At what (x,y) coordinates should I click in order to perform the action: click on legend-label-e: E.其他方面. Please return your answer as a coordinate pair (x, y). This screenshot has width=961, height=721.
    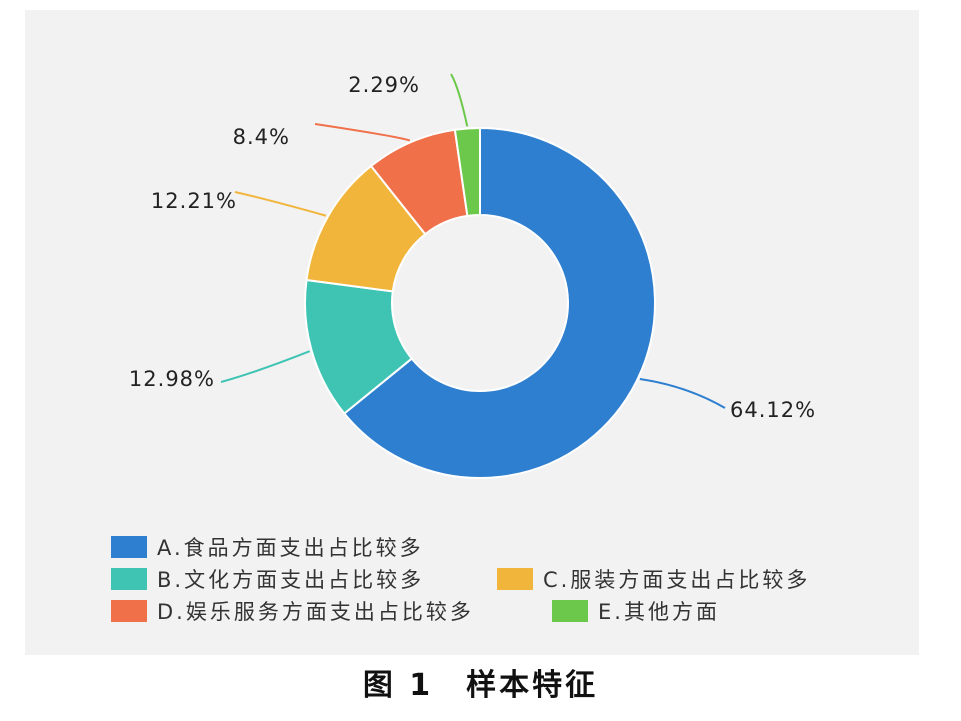
    Looking at the image, I should click on (659, 612).